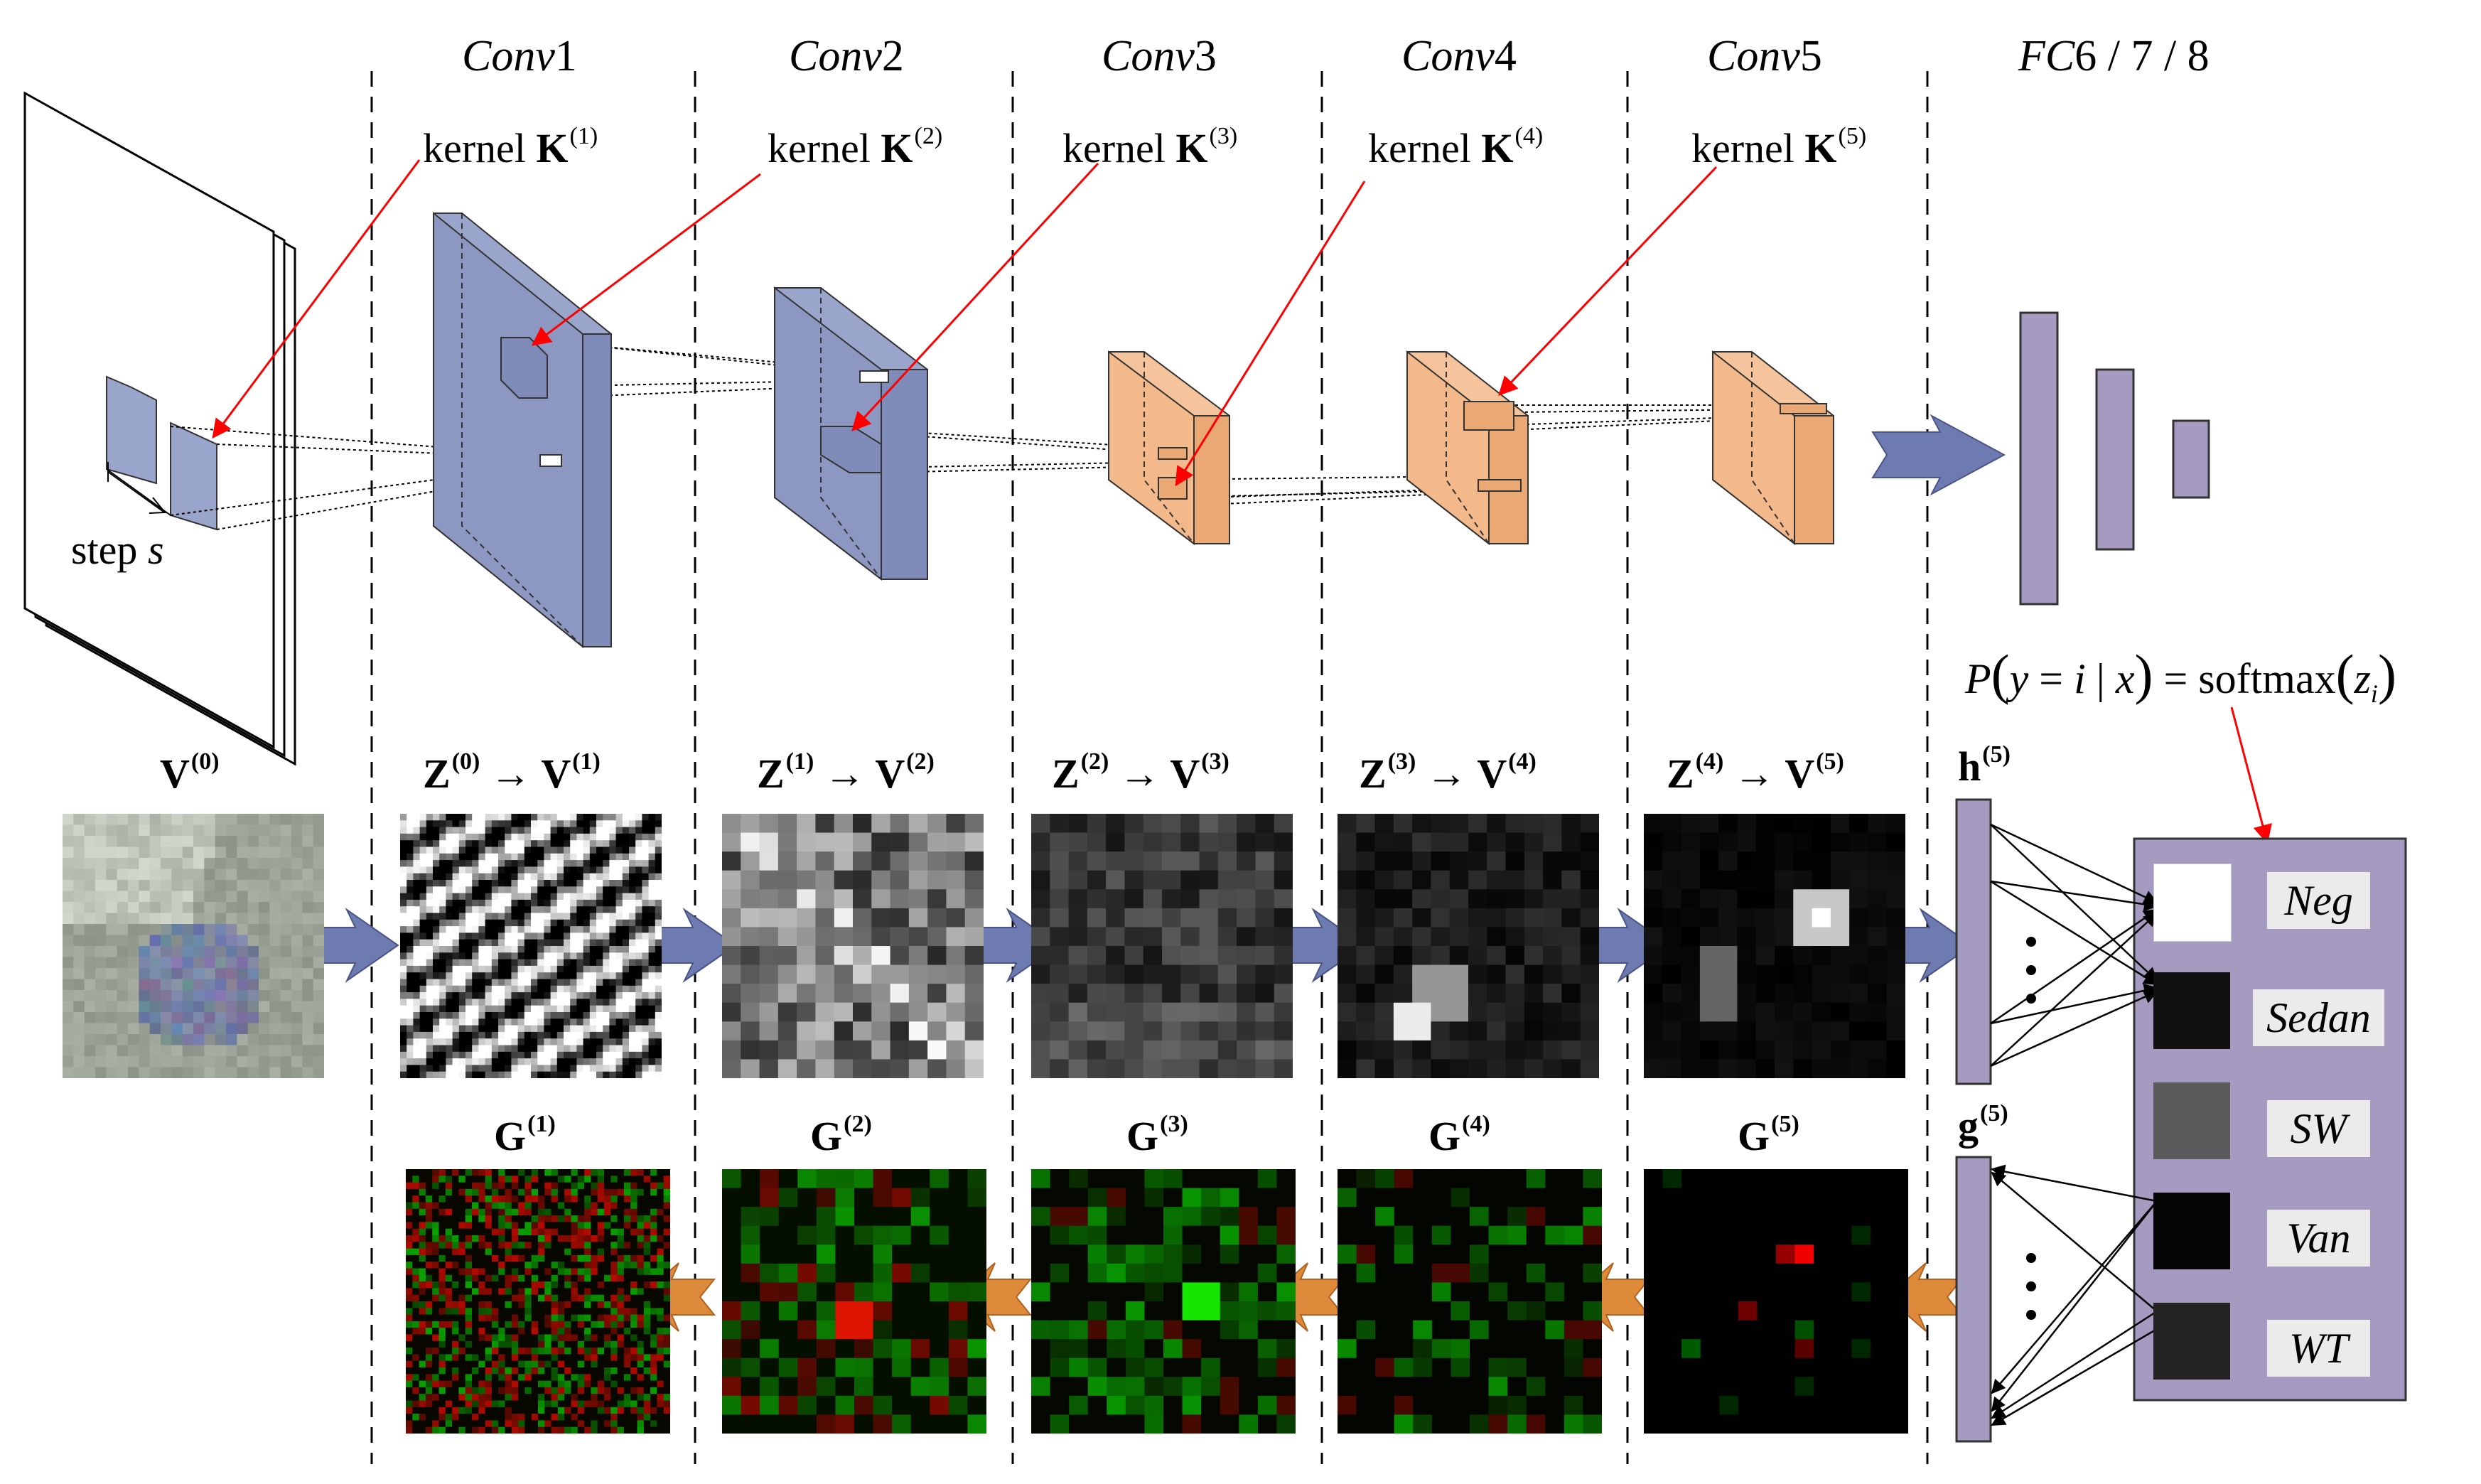 This screenshot has width=2481, height=1484. Describe the element at coordinates (1768, 1135) in the screenshot. I see `label-g5-map: G(5)` at that location.